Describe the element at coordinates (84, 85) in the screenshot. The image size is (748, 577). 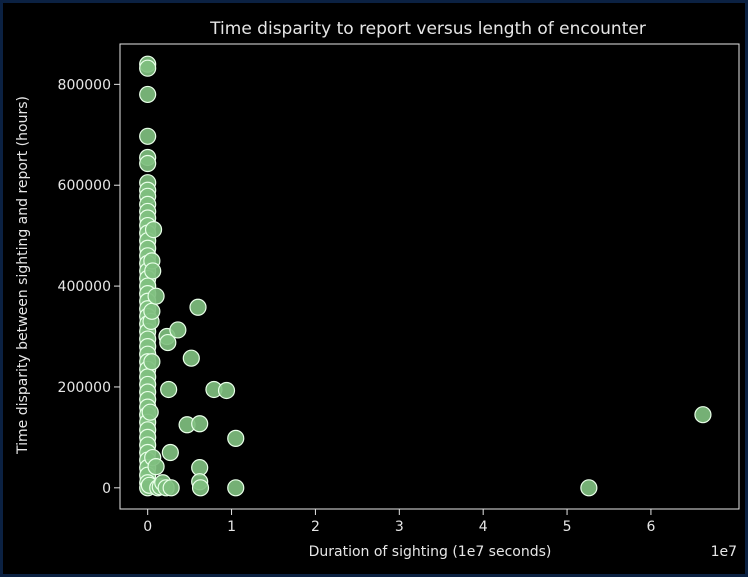
I see `y-tick-label: 800000` at that location.